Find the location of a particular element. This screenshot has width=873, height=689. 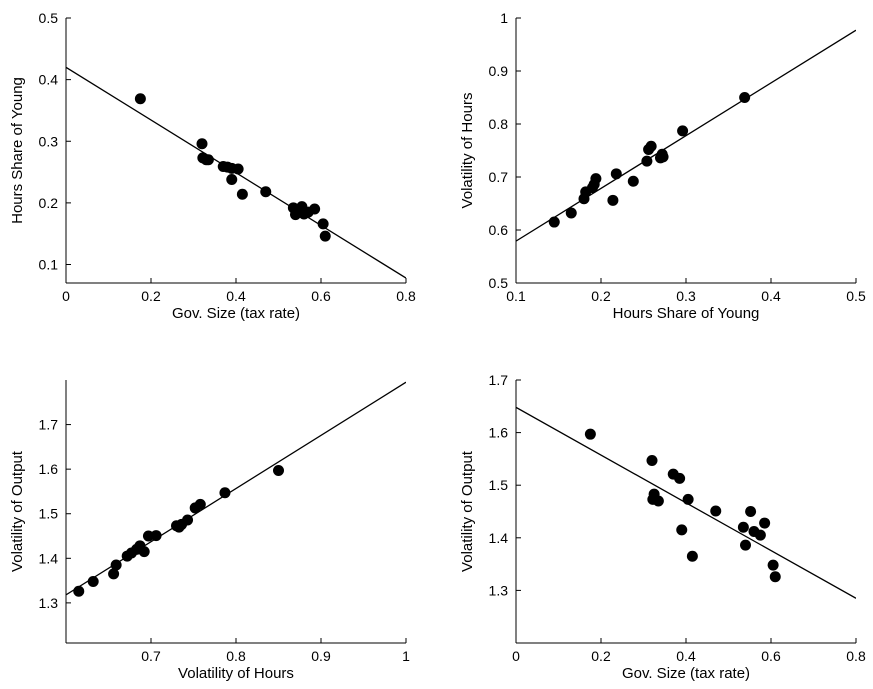

y-tick-label: 0.3 is located at coordinates (49, 141).